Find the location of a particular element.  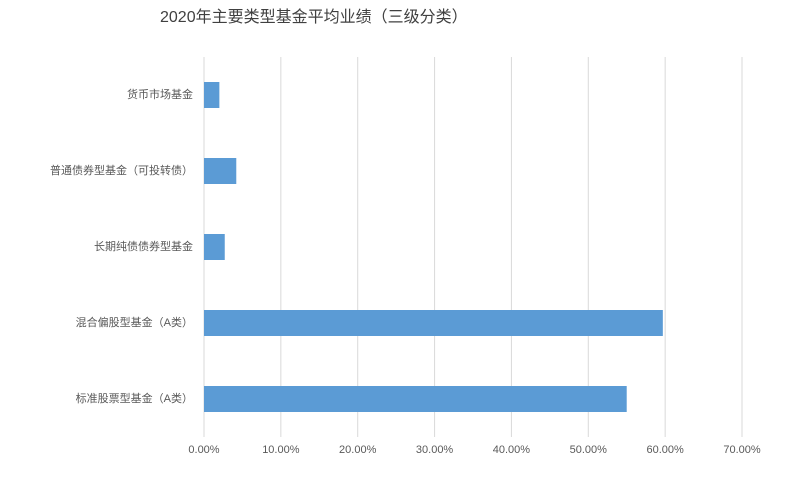

x-tick-label: 50.00% is located at coordinates (589, 450).